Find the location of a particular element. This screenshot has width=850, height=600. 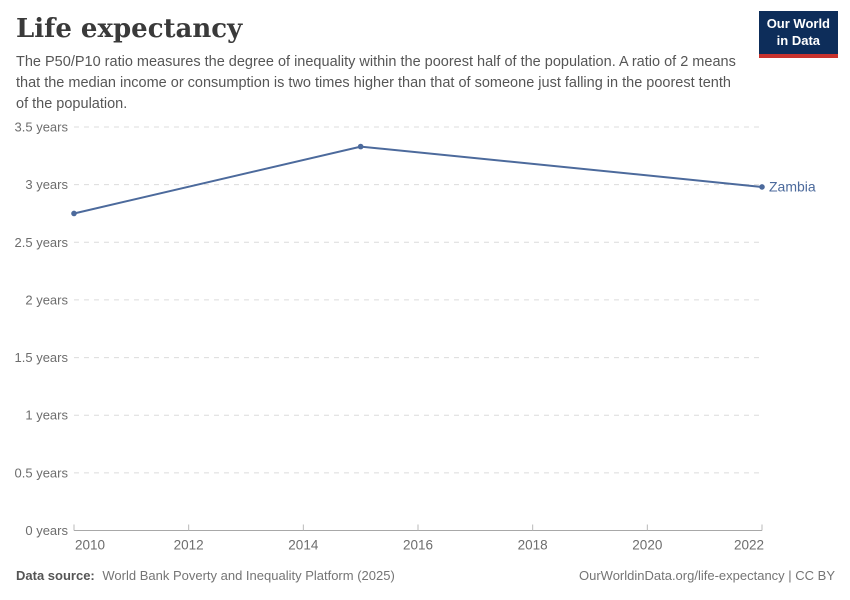

series-label-zambia: Zambia is located at coordinates (792, 186).